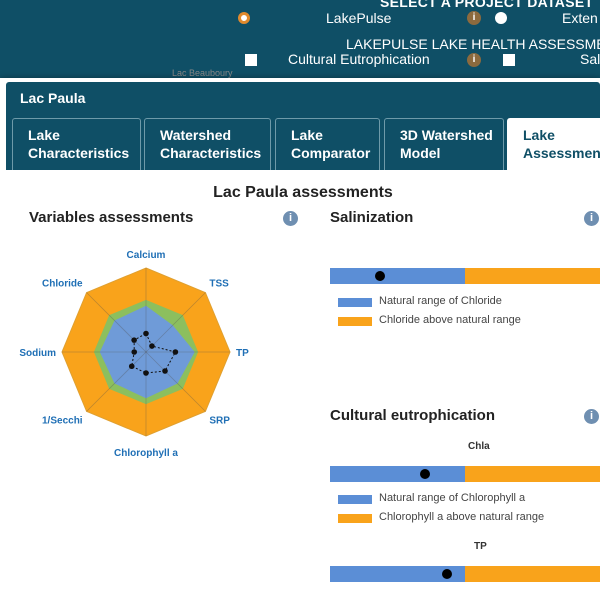 The height and width of the screenshot is (600, 600). I want to click on radar-axis-label: SRP, so click(219, 420).